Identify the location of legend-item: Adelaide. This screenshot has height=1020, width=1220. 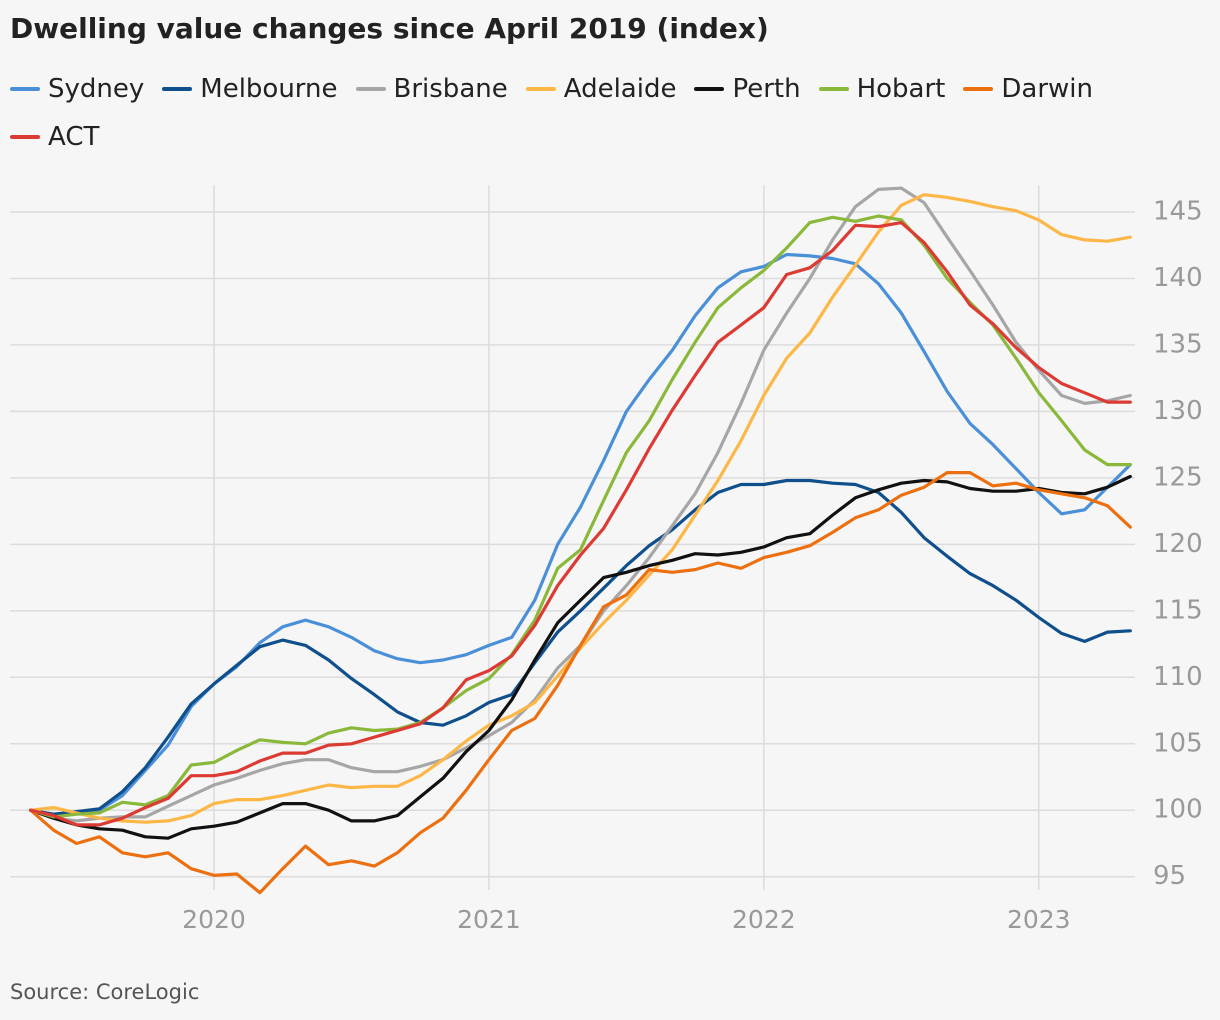
(601, 89).